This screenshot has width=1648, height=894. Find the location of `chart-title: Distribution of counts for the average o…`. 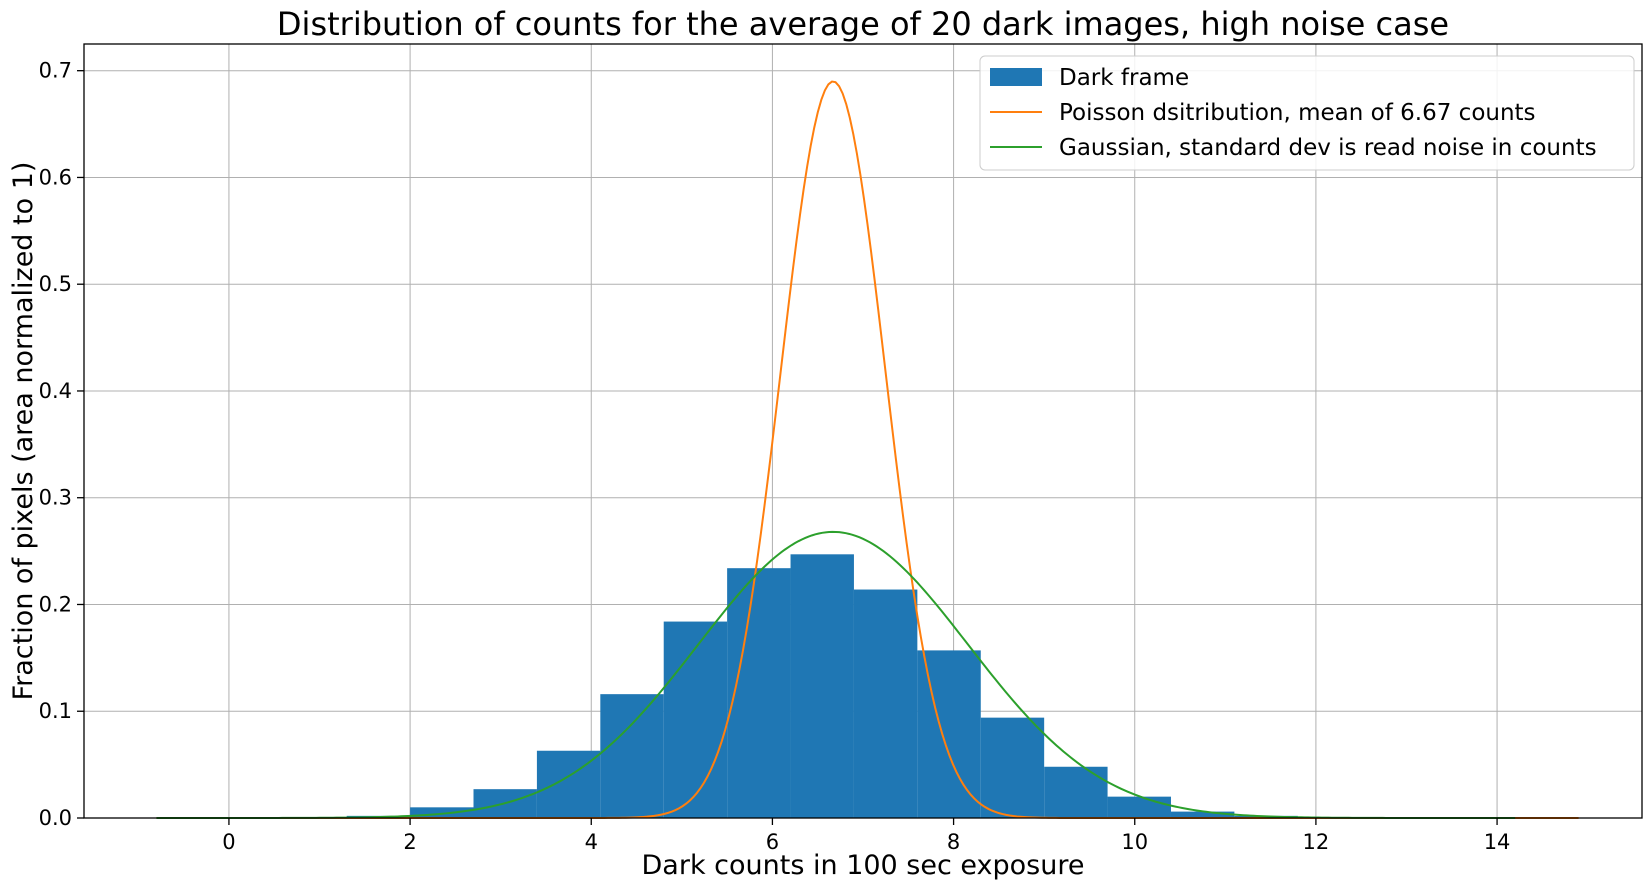

chart-title: Distribution of counts for the average o… is located at coordinates (863, 24).